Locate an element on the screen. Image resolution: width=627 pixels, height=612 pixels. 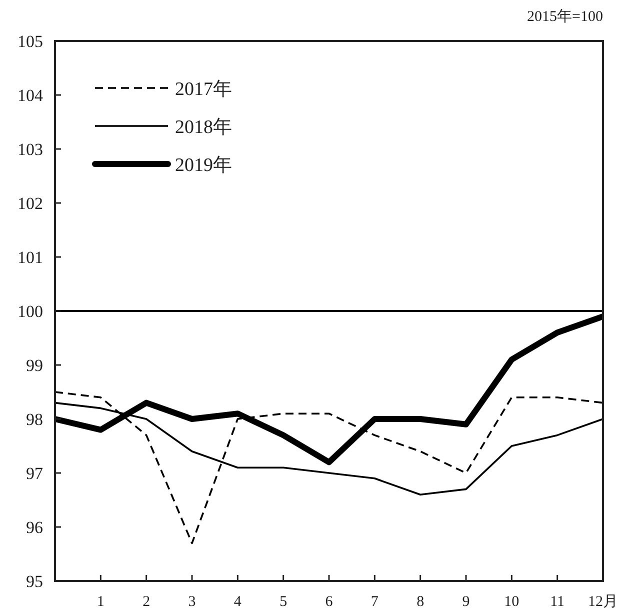
legend-label: 2018年 is located at coordinates (203, 127).